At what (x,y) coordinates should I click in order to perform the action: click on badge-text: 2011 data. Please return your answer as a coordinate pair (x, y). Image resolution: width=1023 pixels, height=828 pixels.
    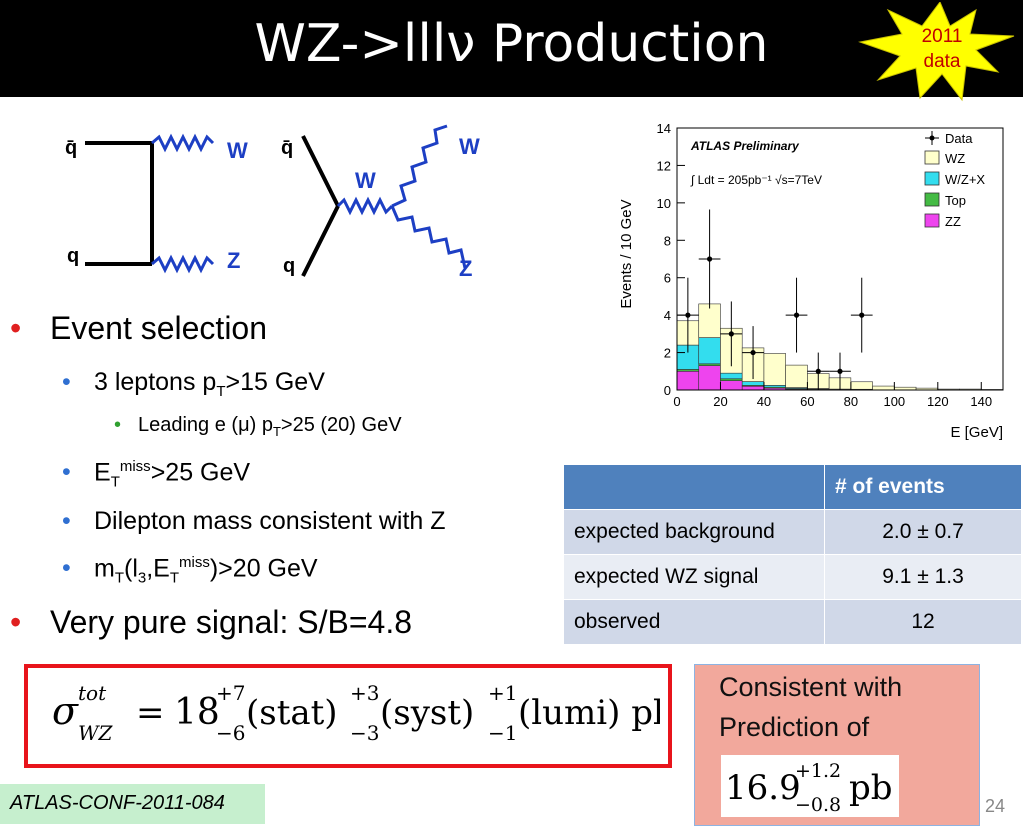
    Looking at the image, I should click on (942, 49).